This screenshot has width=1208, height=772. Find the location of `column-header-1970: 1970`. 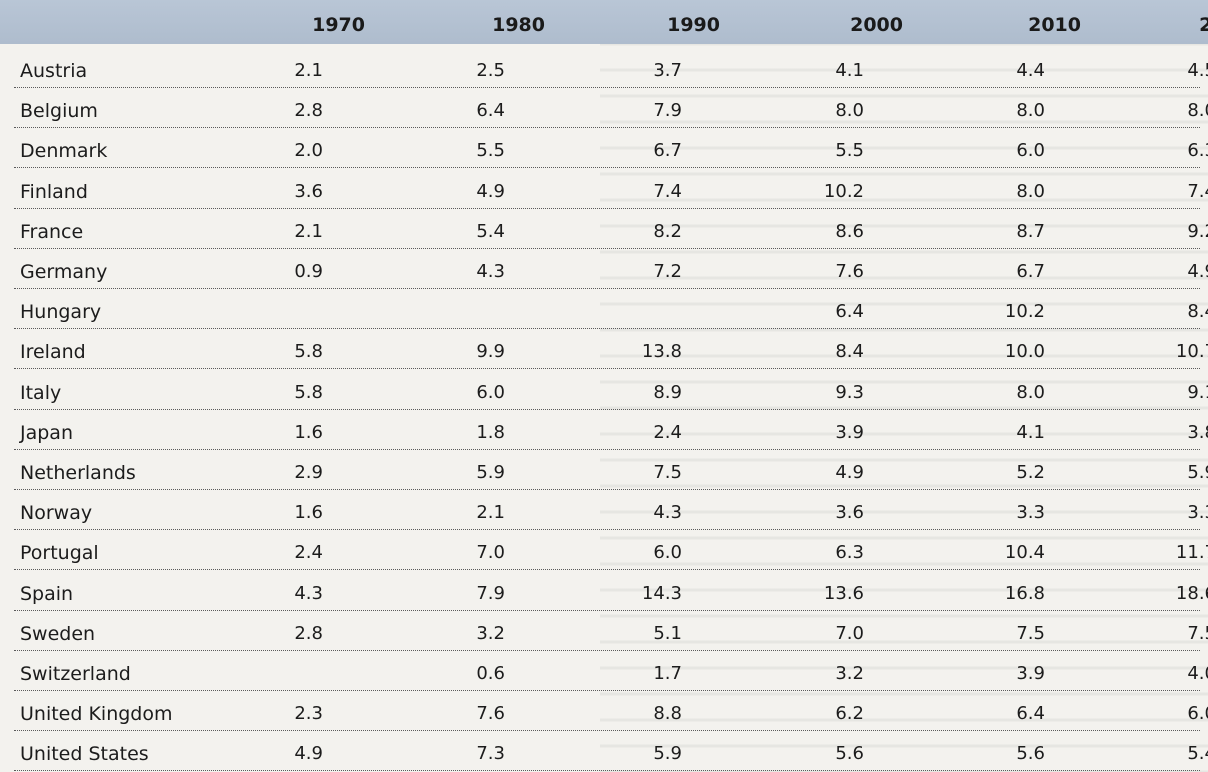

column-header-1970: 1970 is located at coordinates (338, 25).